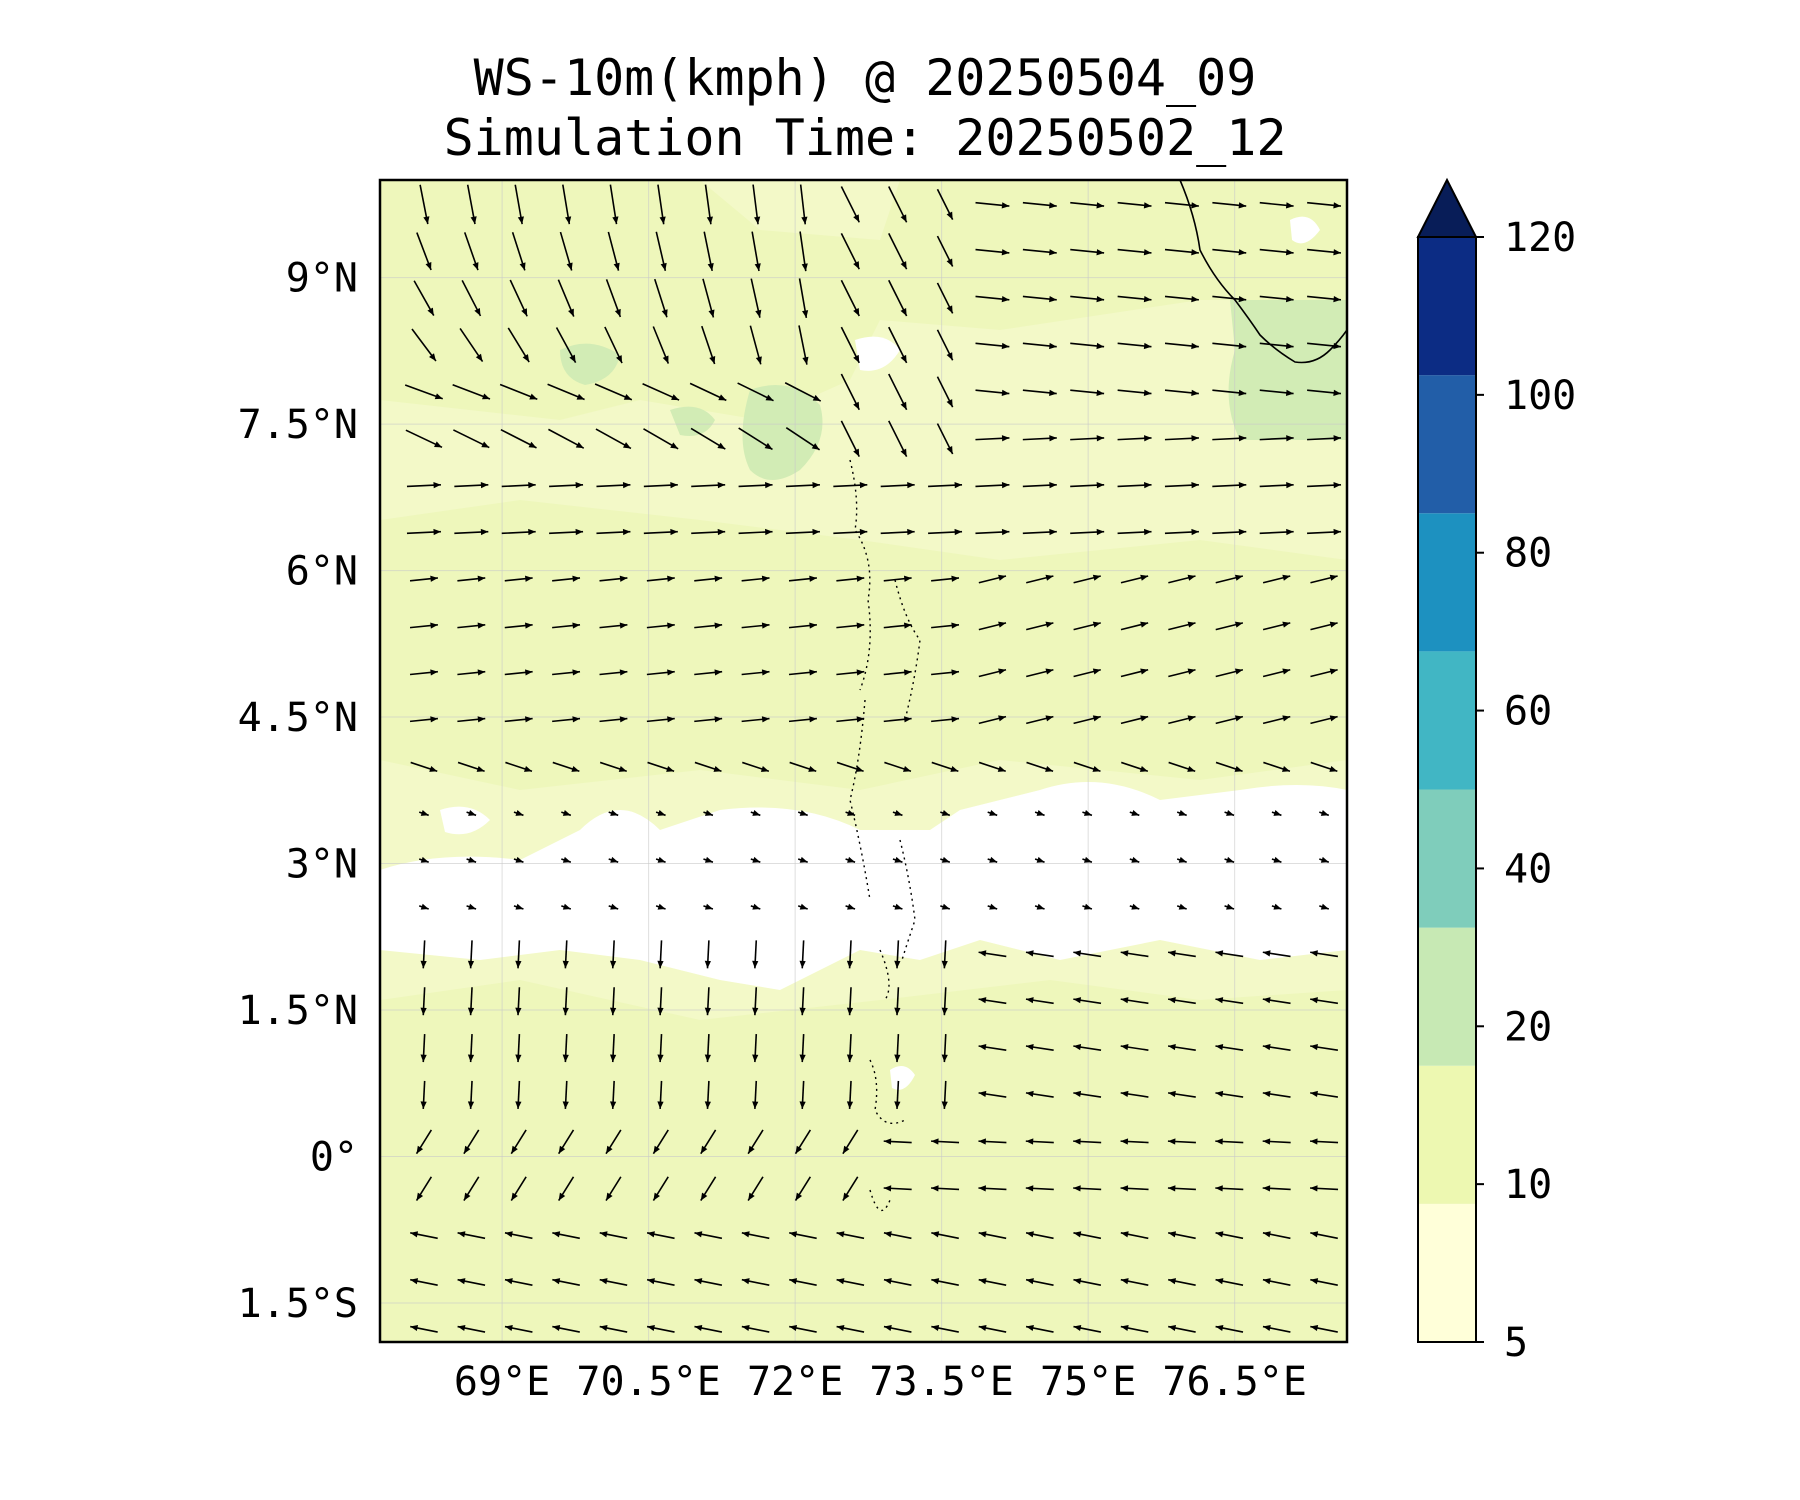 This screenshot has height=1500, width=1800. What do you see at coordinates (1263, 272) in the screenshot?
I see `coastline` at bounding box center [1263, 272].